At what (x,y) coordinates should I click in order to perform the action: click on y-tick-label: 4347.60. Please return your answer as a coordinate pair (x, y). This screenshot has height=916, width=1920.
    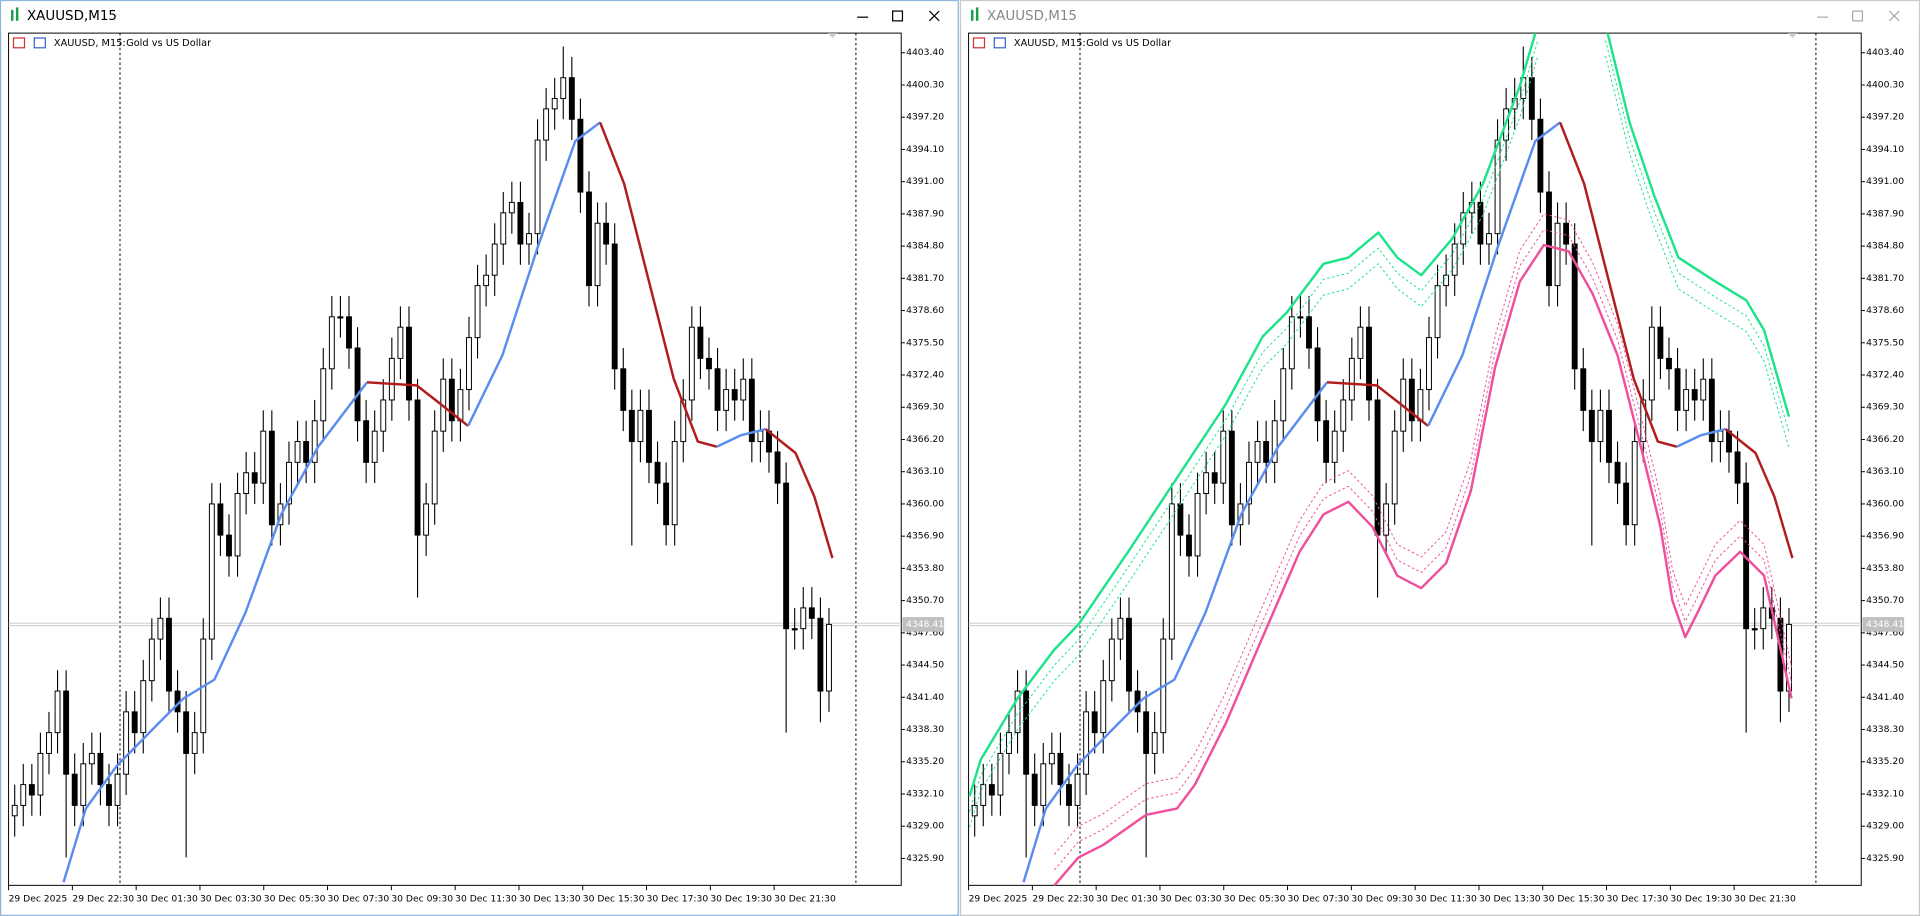
    Looking at the image, I should click on (925, 632).